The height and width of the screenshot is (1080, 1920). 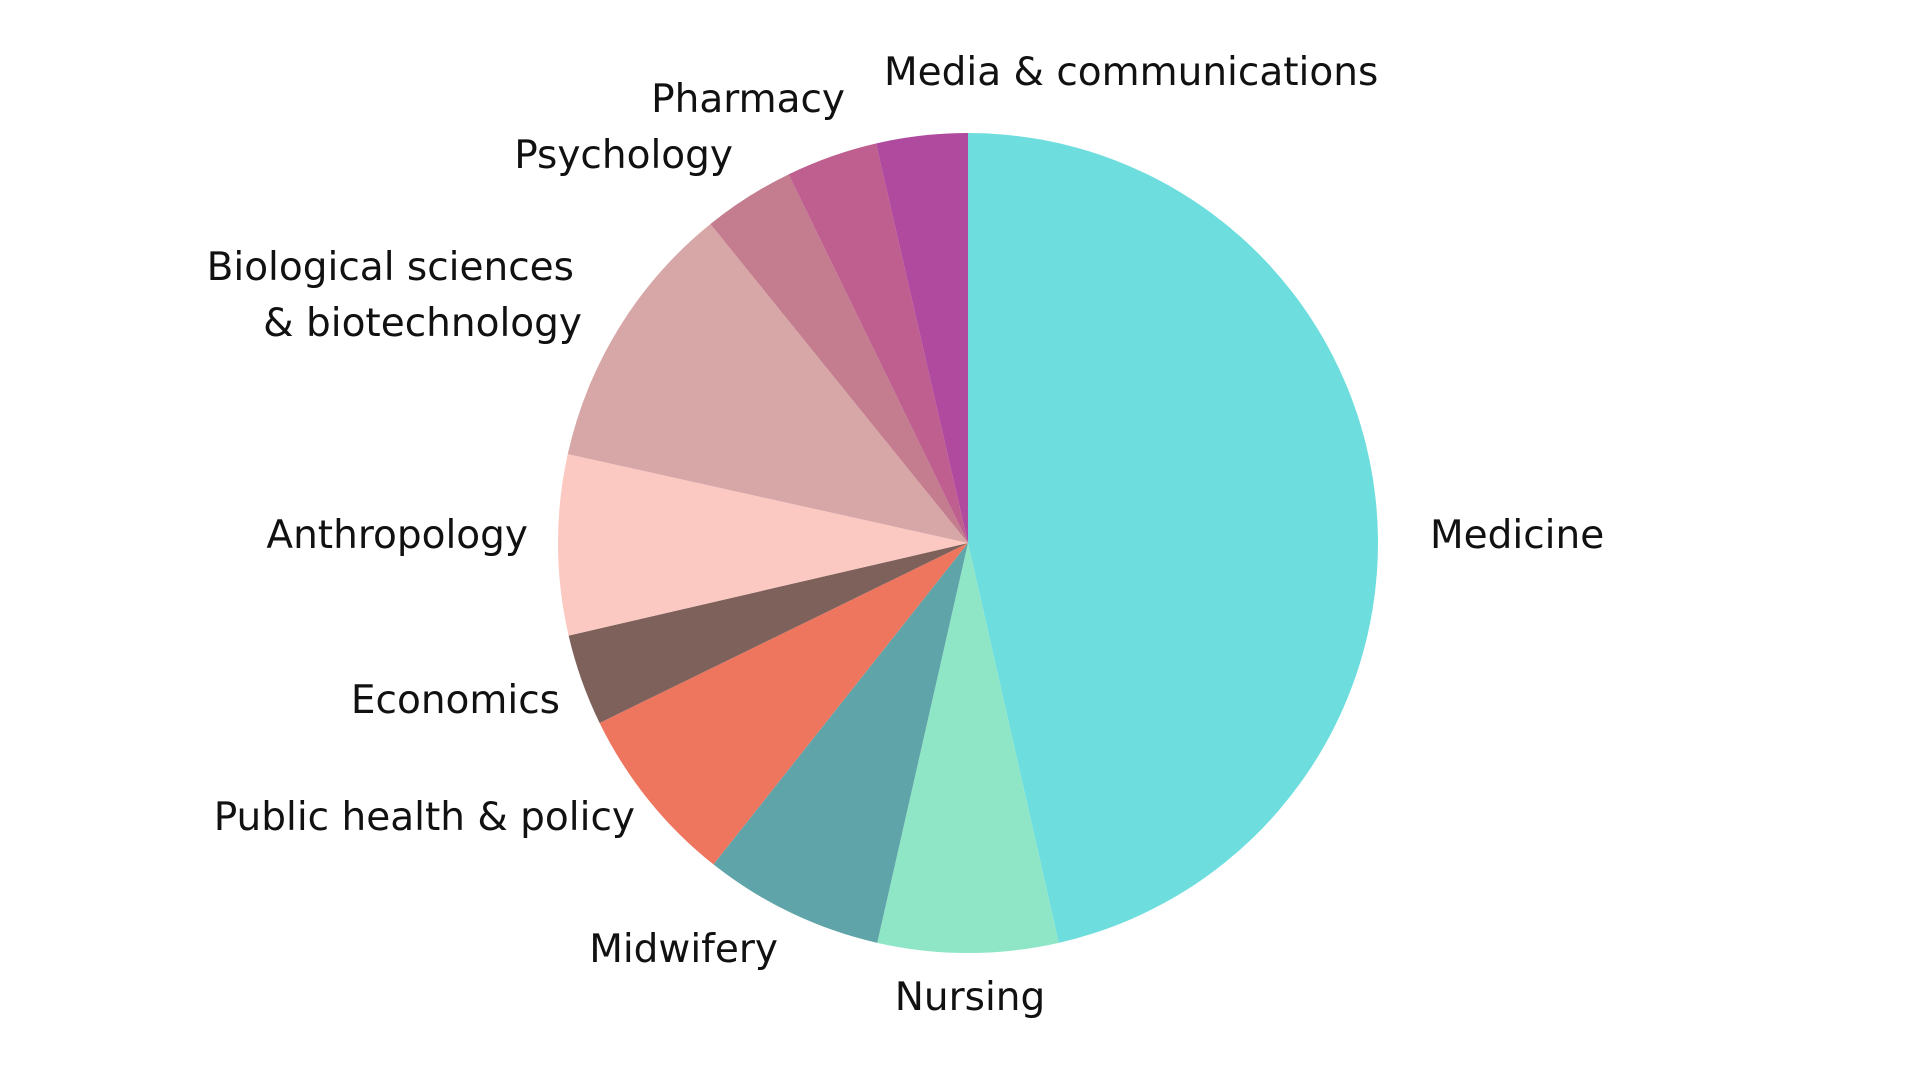 I want to click on slice-label-pharmacy: Pharmacy, so click(x=748, y=99).